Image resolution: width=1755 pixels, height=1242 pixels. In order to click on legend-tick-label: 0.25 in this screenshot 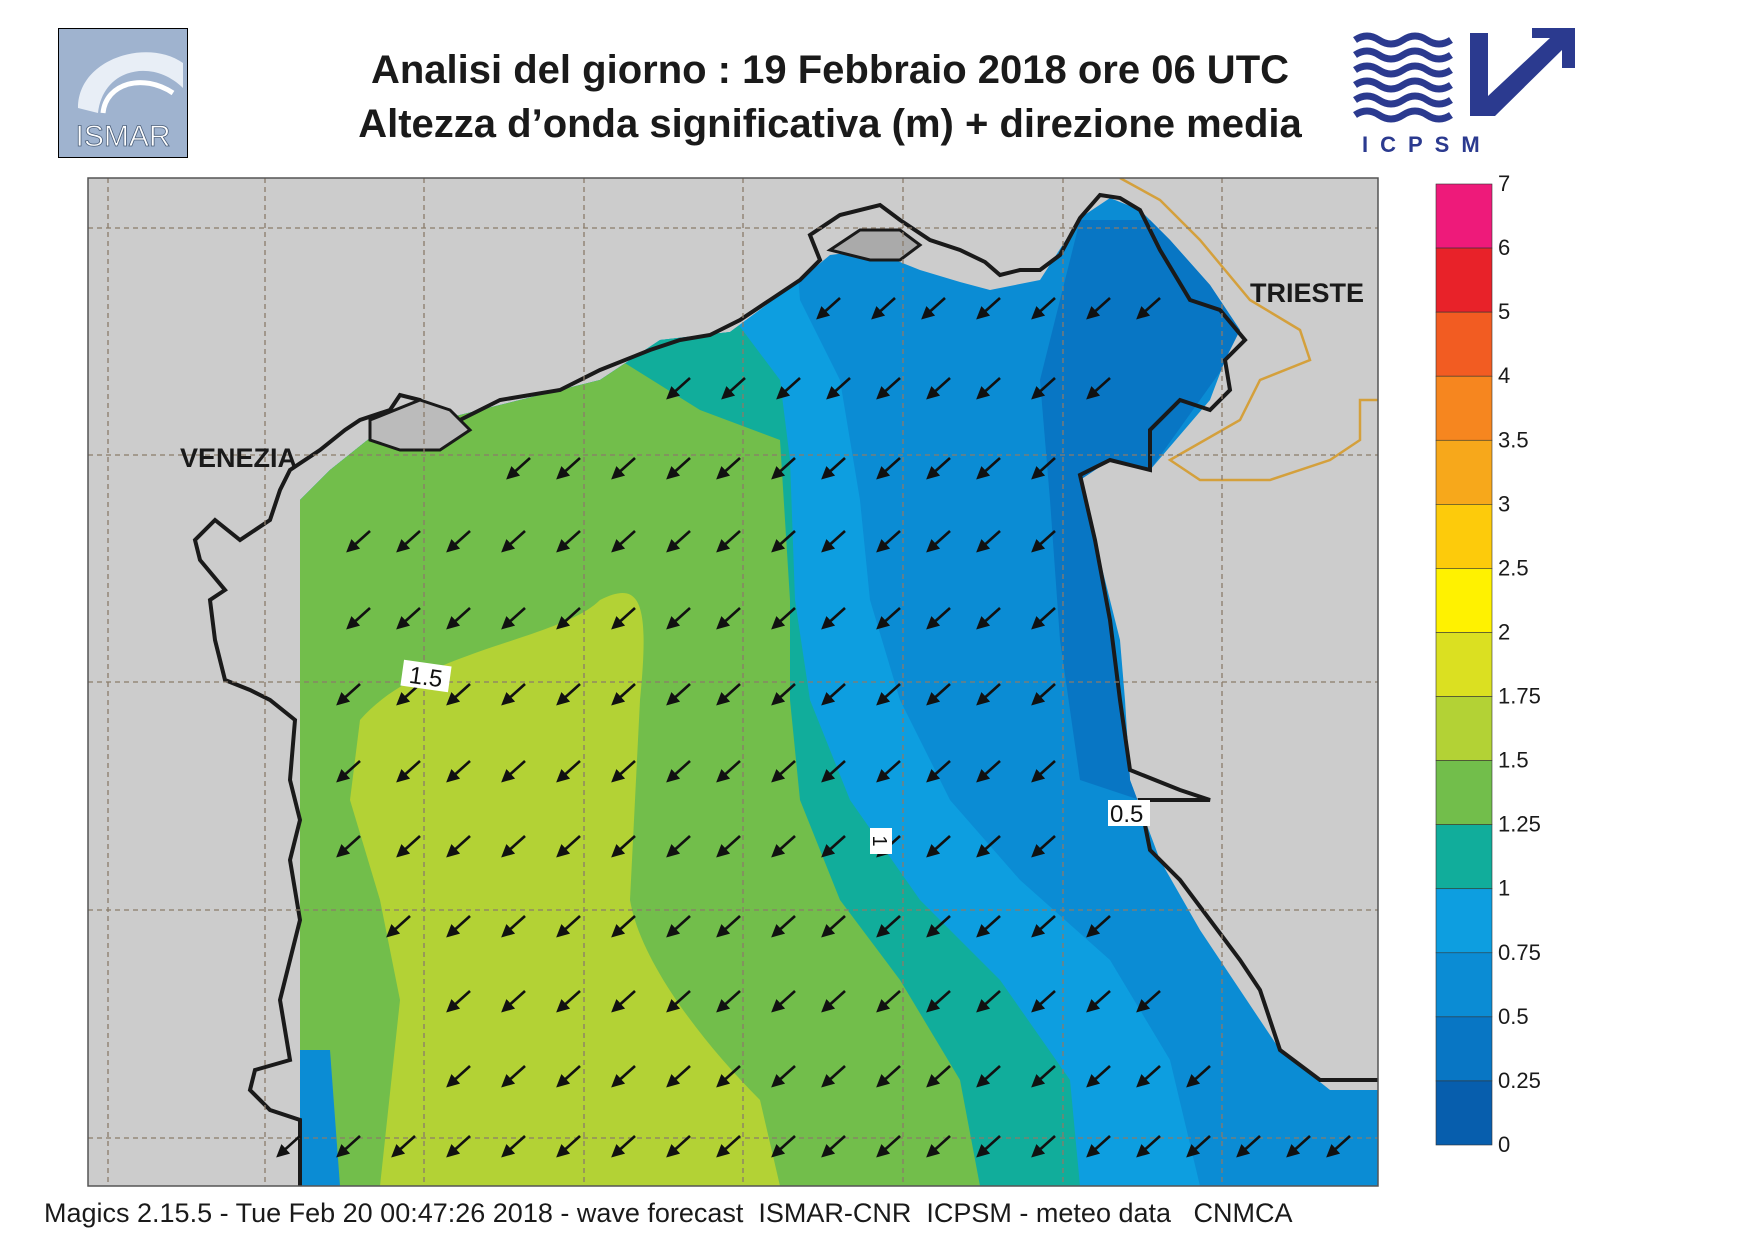, I will do `click(1519, 1080)`.